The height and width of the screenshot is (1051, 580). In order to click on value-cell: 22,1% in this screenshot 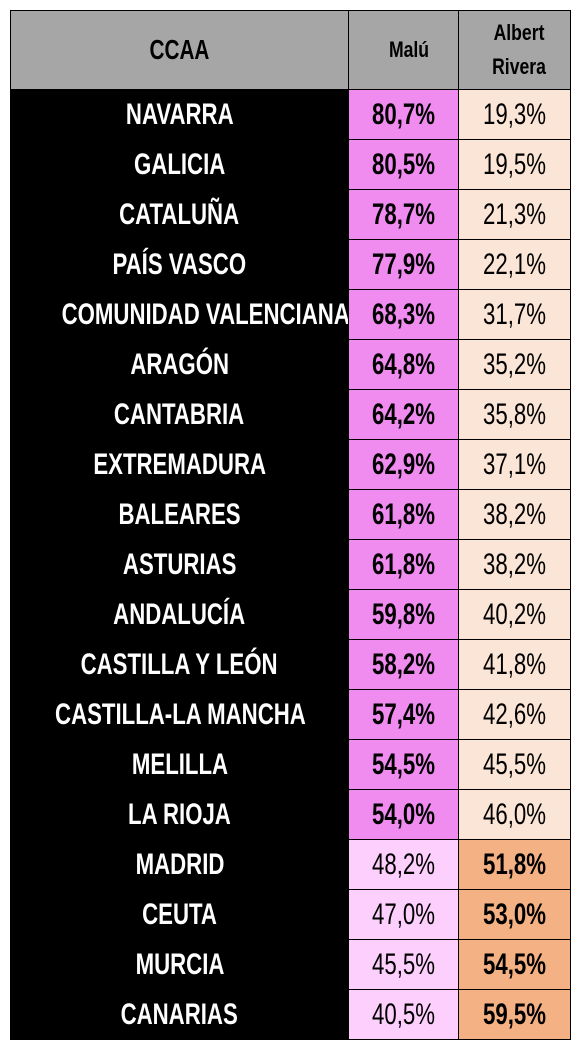, I will do `click(514, 264)`.